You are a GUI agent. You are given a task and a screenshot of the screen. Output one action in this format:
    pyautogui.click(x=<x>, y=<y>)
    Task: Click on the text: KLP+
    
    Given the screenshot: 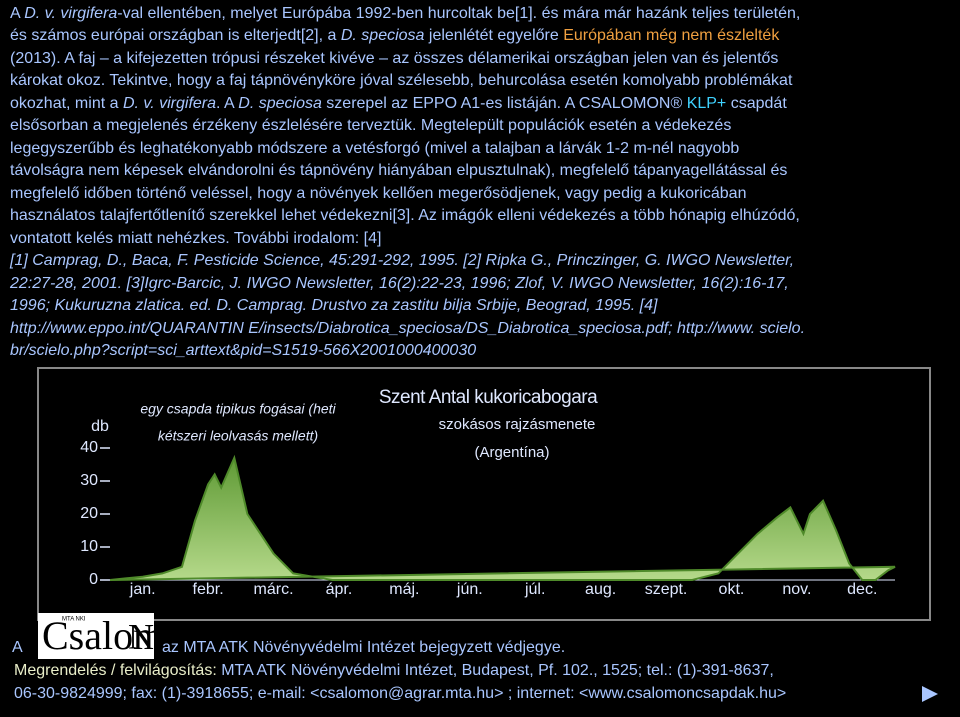 What is the action you would take?
    pyautogui.click(x=706, y=103)
    